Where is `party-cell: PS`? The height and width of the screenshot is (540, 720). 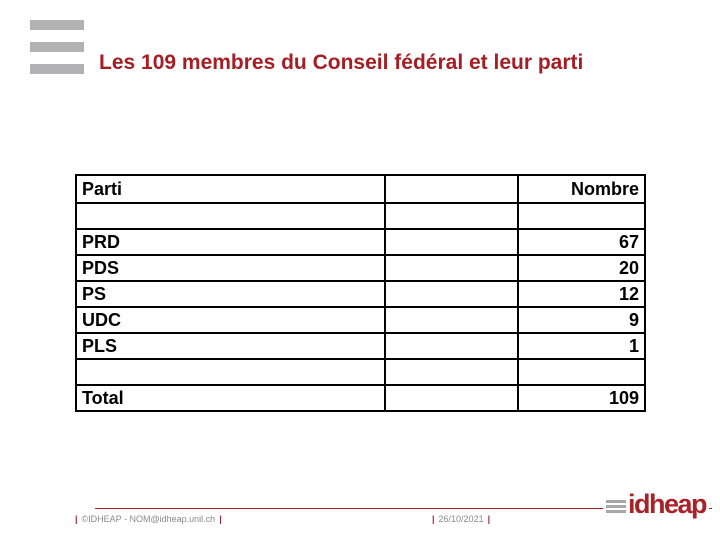
party-cell: PS is located at coordinates (230, 294).